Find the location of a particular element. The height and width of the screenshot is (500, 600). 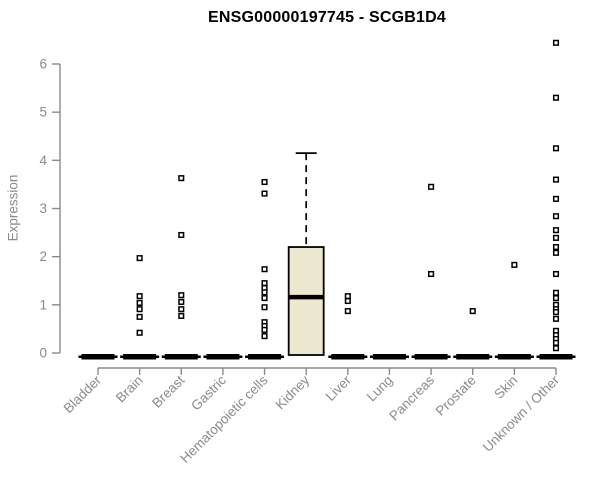

x-tick-label: Prostate is located at coordinates (456, 396).